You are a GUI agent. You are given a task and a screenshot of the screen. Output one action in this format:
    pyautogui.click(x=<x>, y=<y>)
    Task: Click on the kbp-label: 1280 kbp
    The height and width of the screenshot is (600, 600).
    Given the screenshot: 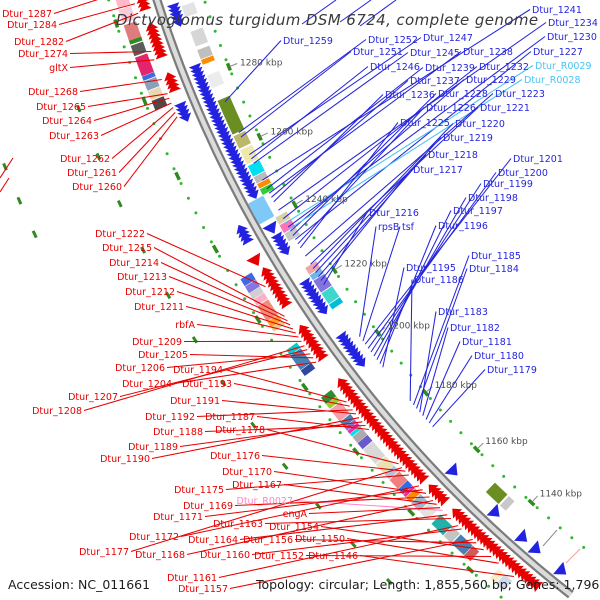 What is the action you would take?
    pyautogui.click(x=261, y=63)
    